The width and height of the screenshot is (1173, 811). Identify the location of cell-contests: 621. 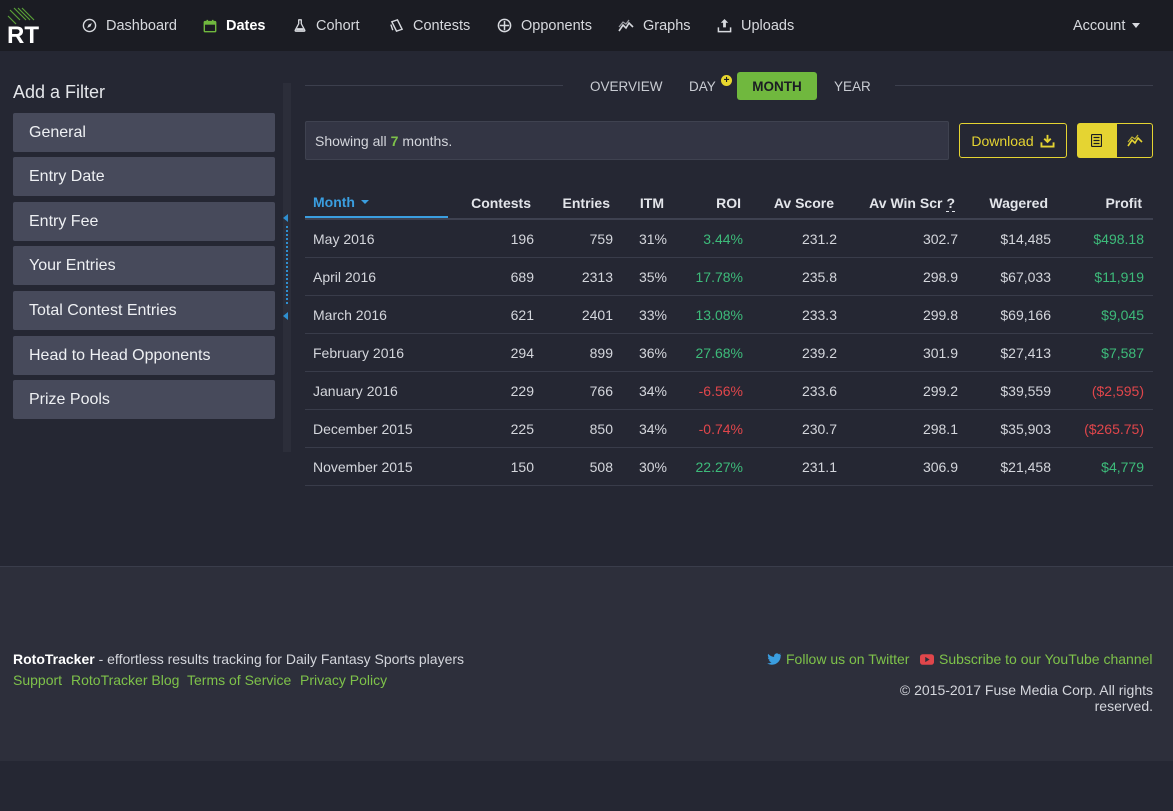
(522, 315).